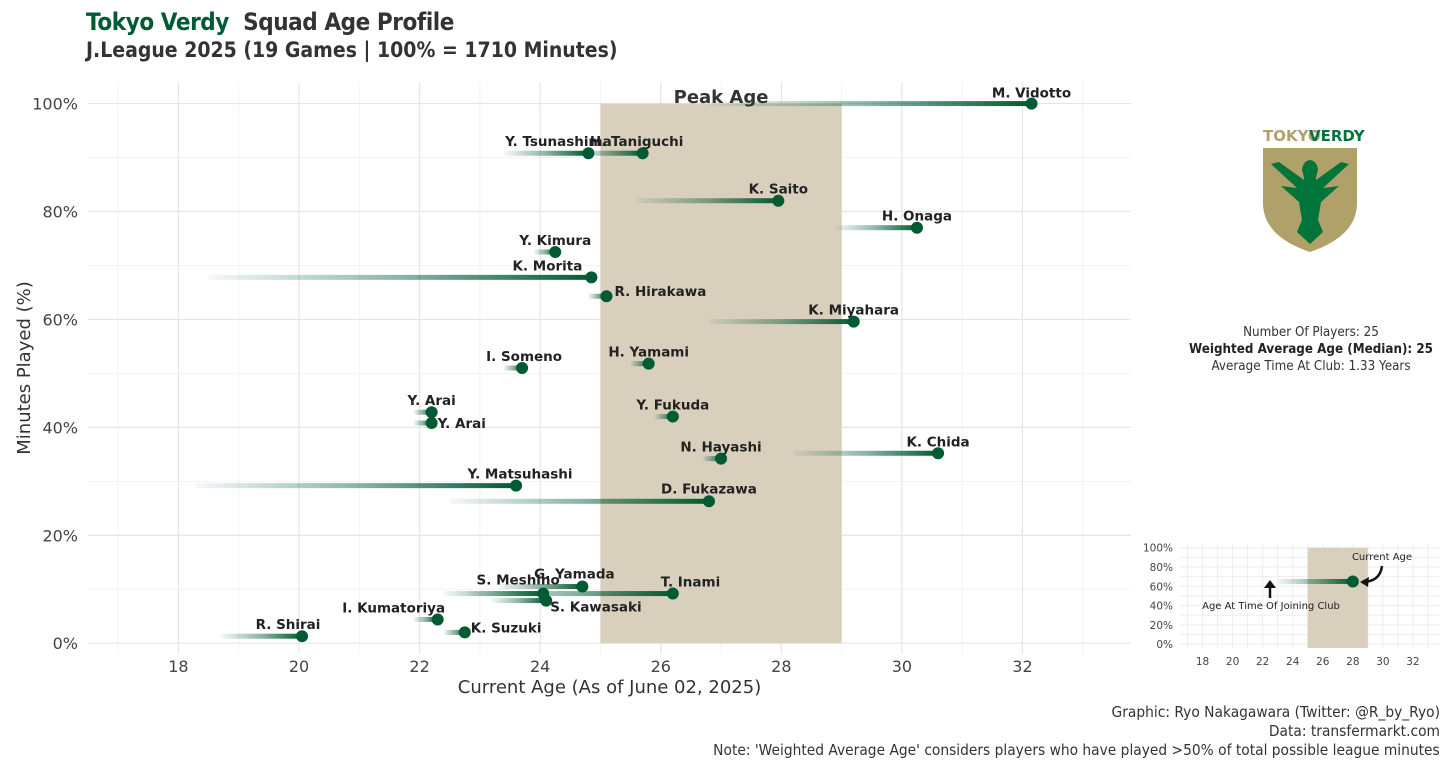  Describe the element at coordinates (720, 448) in the screenshot. I see `player-label: N. Hayashi` at that location.